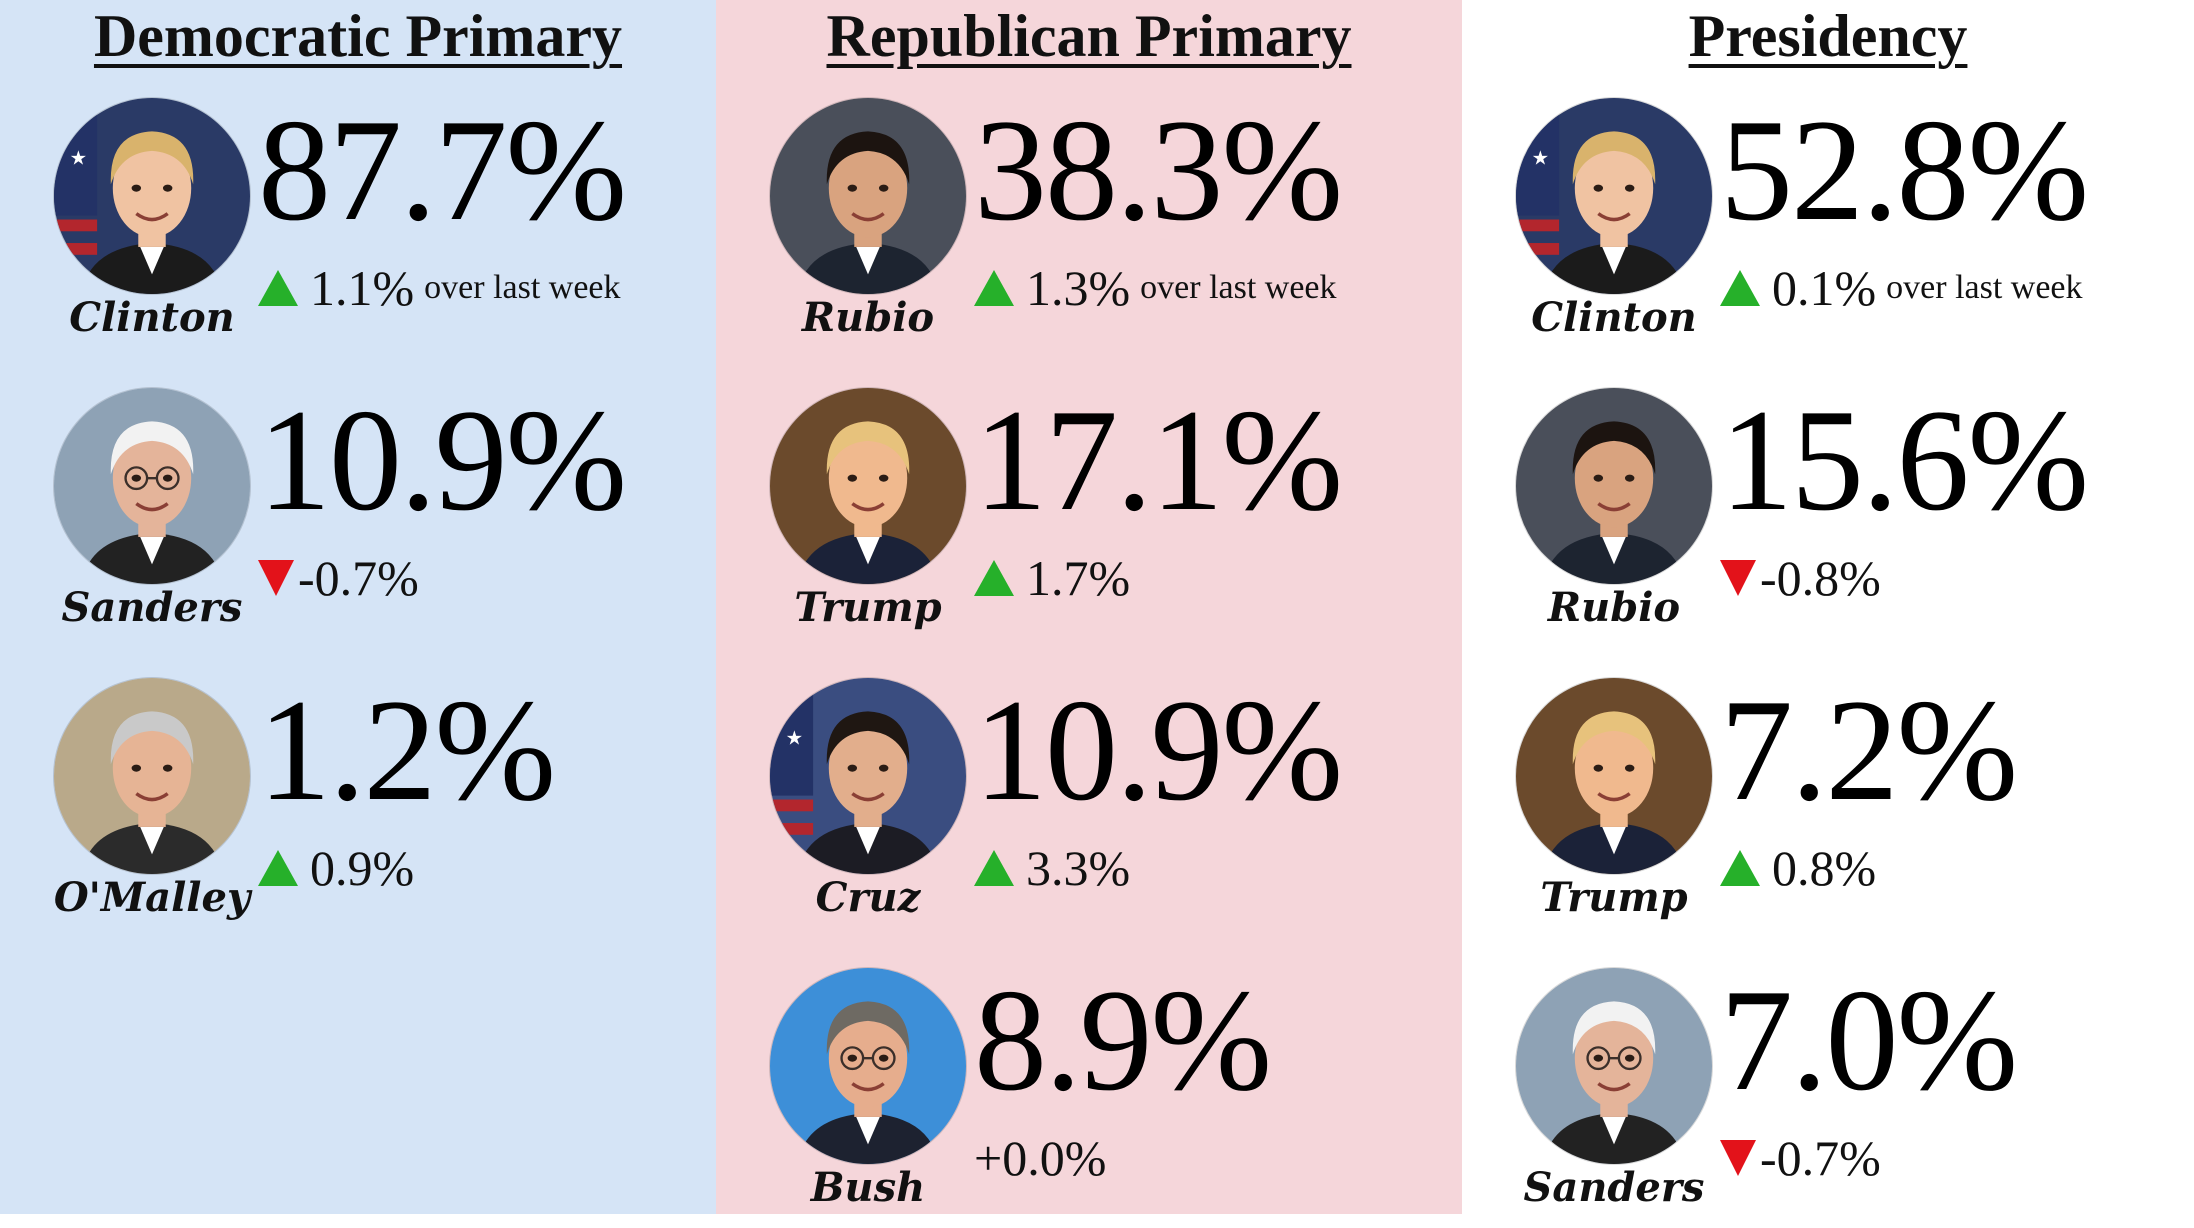 Image resolution: width=2194 pixels, height=1228 pixels. I want to click on candidate-entry-rubio: Rubio 38.3% 1.3% over last week, so click(1066, 224).